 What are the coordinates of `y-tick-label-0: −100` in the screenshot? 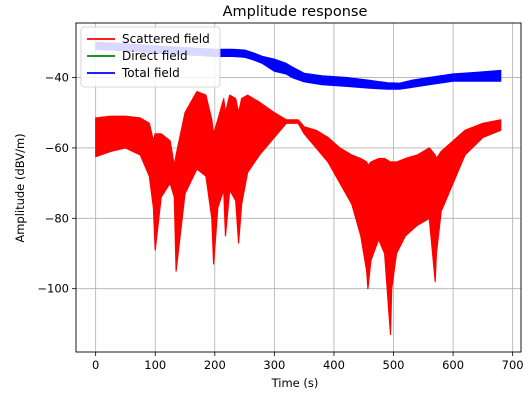 It's located at (53, 289).